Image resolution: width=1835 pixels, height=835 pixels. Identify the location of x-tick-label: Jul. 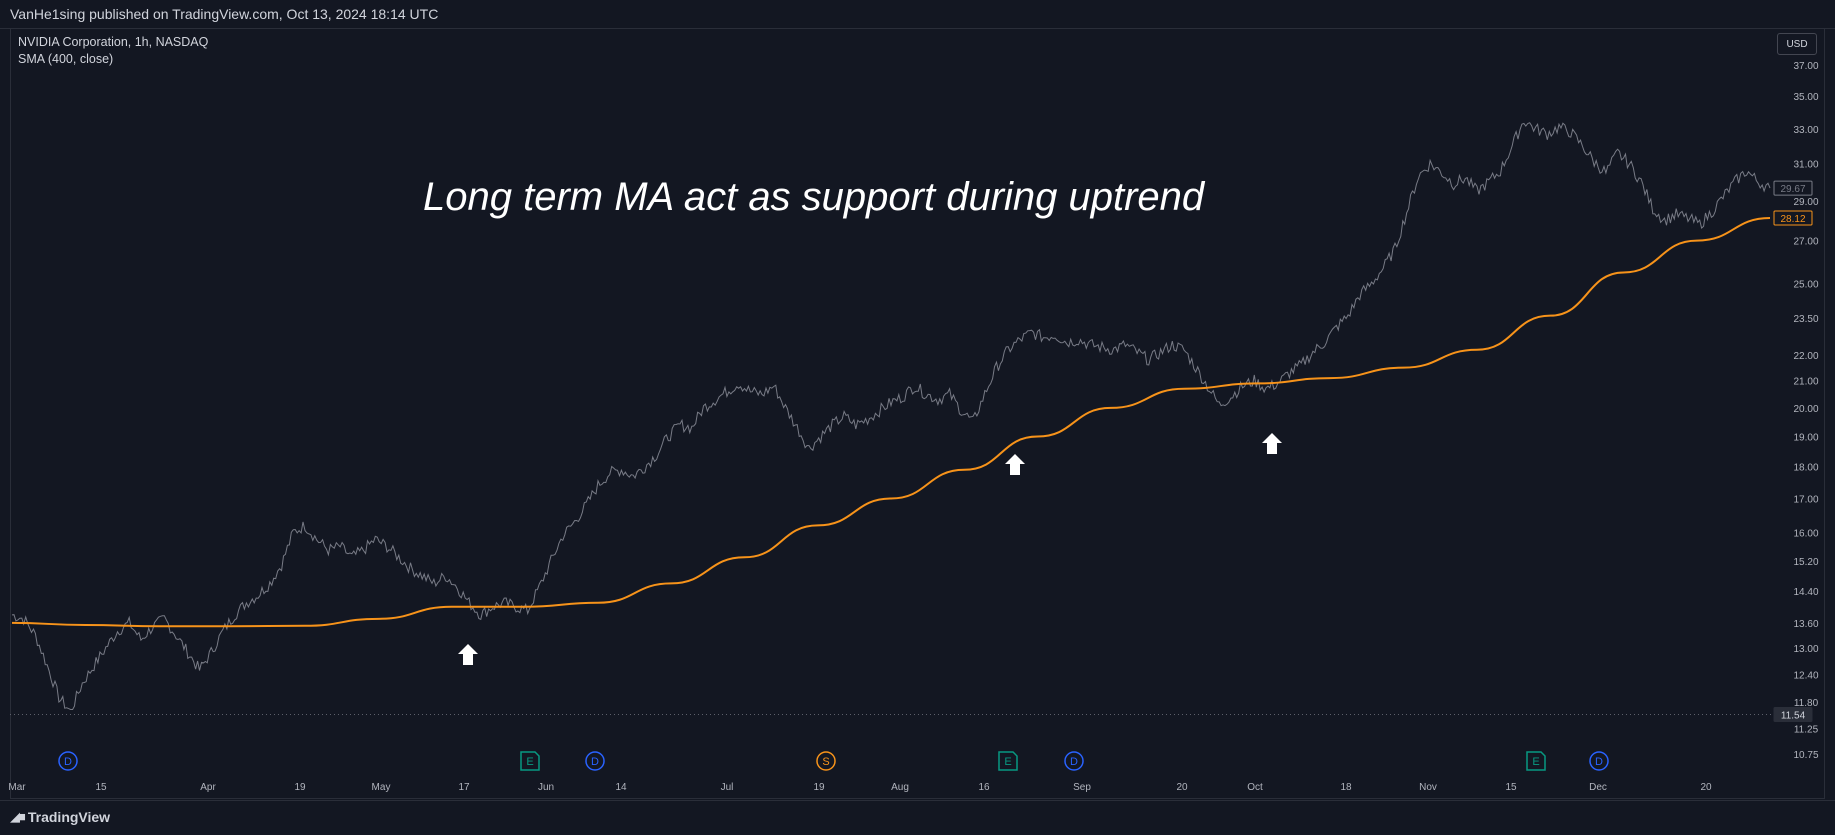
(727, 787).